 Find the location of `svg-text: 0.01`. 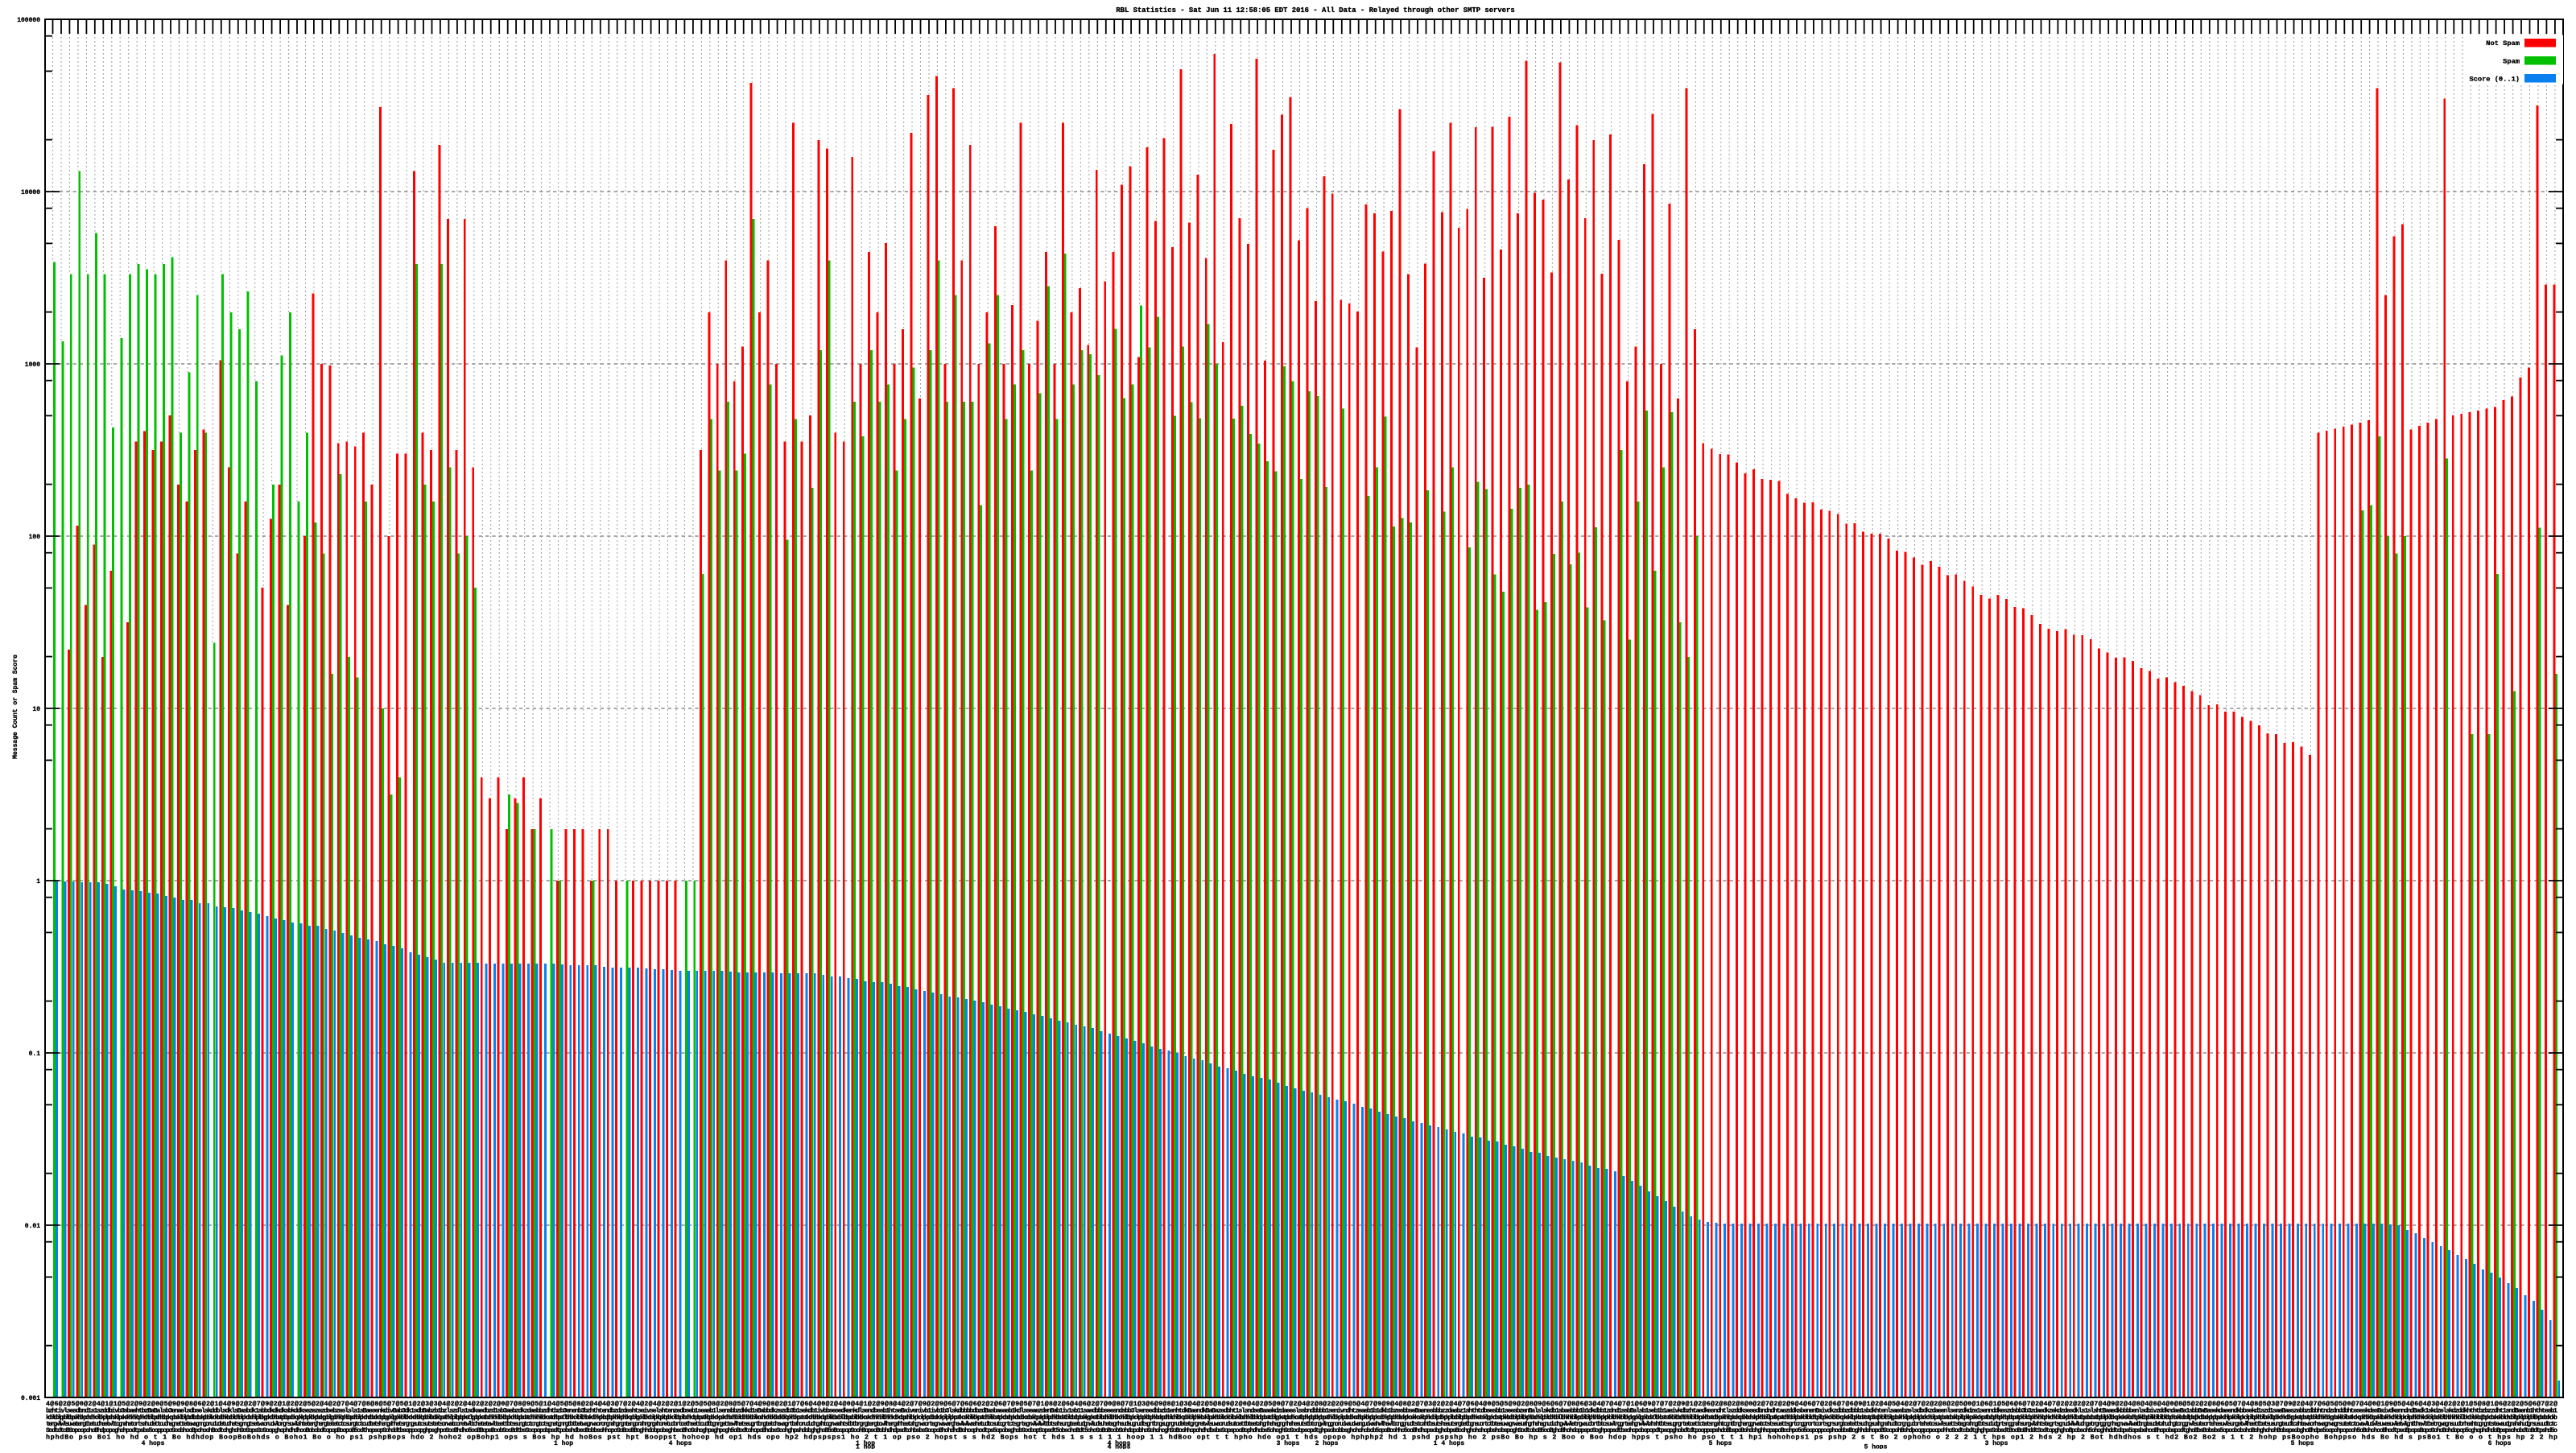

svg-text: 0.01 is located at coordinates (32, 1226).